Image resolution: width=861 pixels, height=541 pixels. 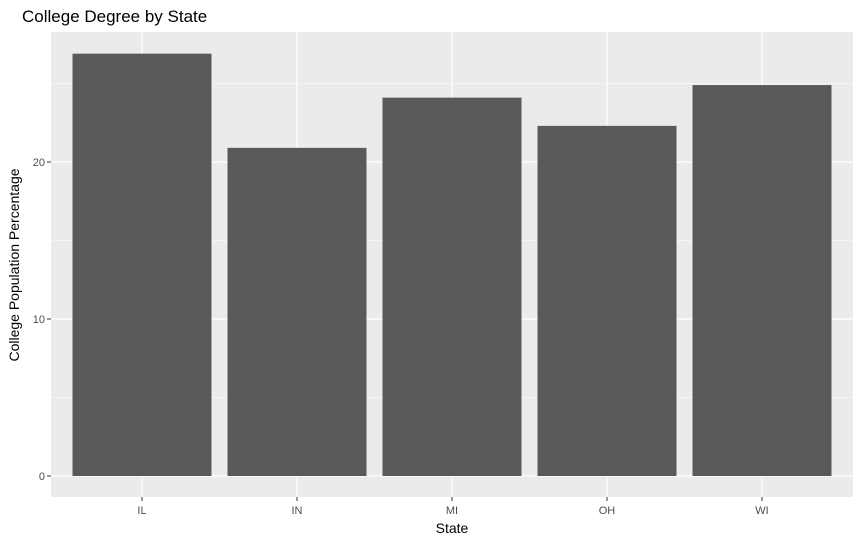 What do you see at coordinates (42, 477) in the screenshot?
I see `y-tick-label: 0` at bounding box center [42, 477].